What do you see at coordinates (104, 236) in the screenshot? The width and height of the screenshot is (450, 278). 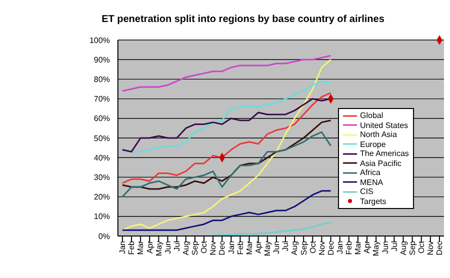 I see `y-tick-label: 0%` at bounding box center [104, 236].